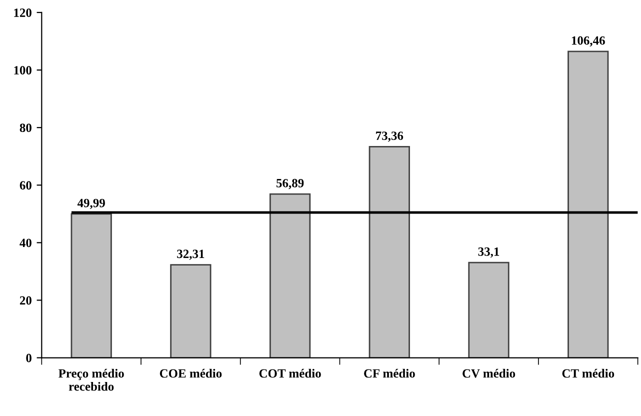 The height and width of the screenshot is (416, 641). What do you see at coordinates (191, 373) in the screenshot?
I see `x-tick-label: COE médio` at bounding box center [191, 373].